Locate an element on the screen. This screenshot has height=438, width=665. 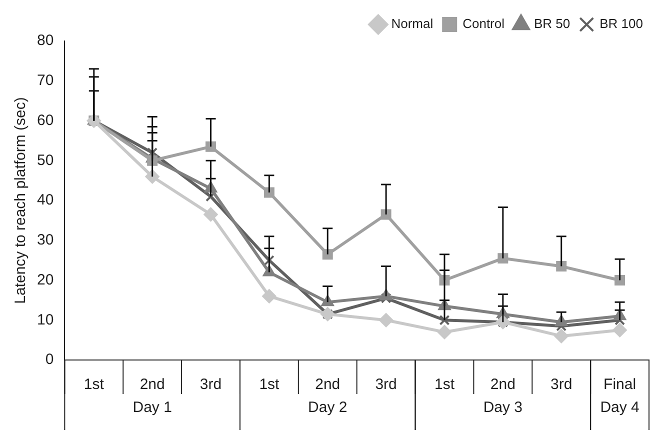
y-tick-label: 20 is located at coordinates (45, 279).